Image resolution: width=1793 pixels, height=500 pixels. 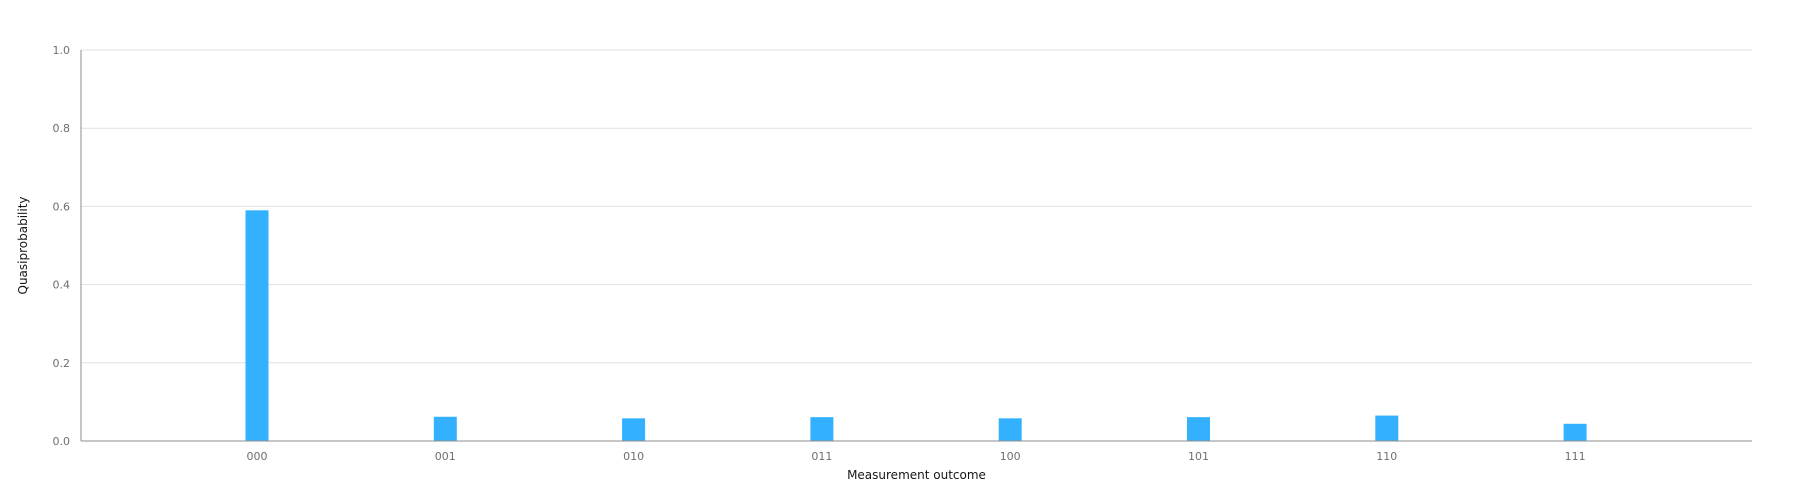 What do you see at coordinates (821, 456) in the screenshot?
I see `x-tick-label: 011` at bounding box center [821, 456].